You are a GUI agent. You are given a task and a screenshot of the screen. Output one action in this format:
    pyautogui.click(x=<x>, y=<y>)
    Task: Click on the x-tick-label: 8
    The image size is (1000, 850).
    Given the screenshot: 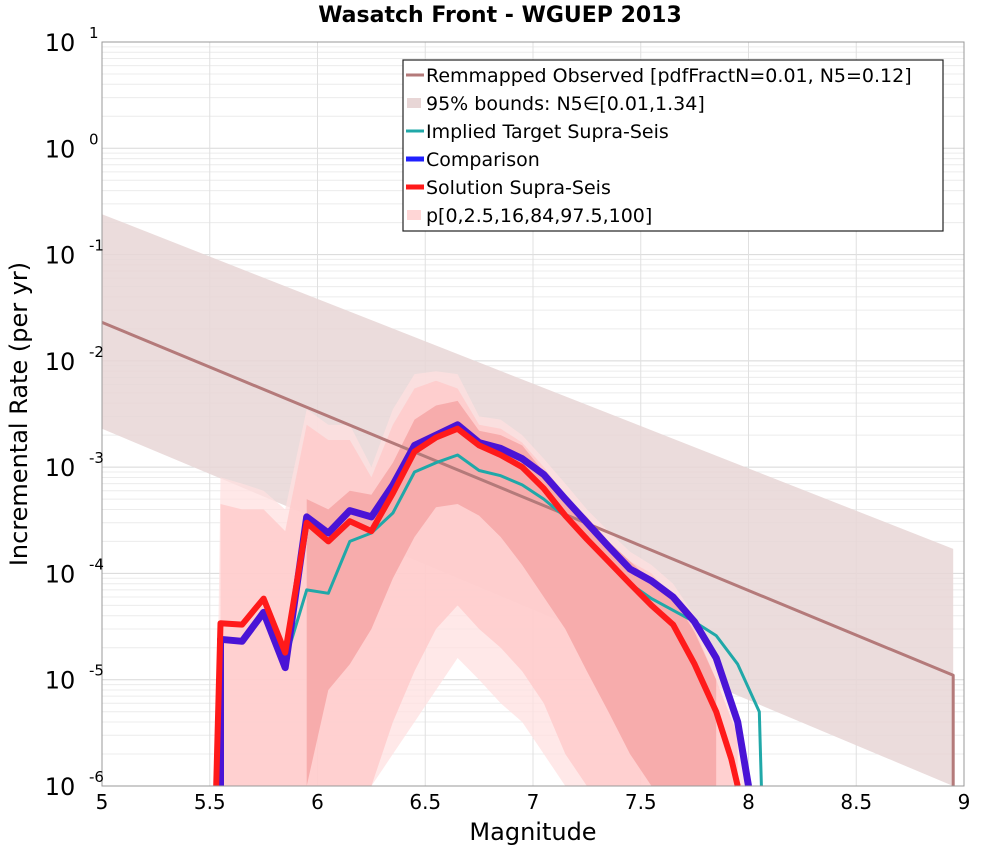 What is the action you would take?
    pyautogui.click(x=748, y=802)
    